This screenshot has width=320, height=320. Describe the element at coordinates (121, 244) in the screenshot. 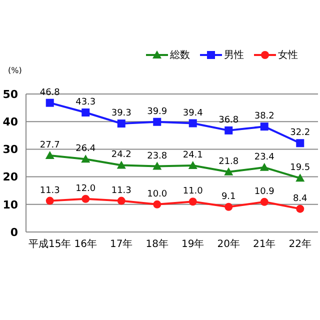

I see `x-tick-label: 17年` at that location.